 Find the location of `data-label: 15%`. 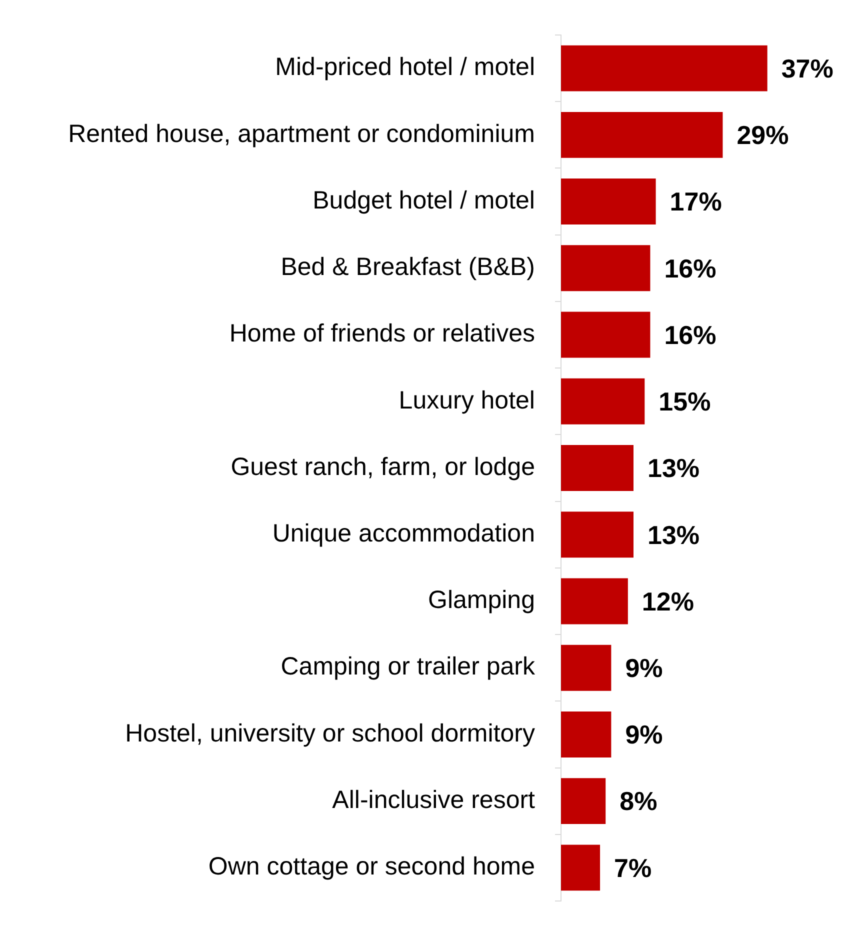

data-label: 15% is located at coordinates (684, 401).